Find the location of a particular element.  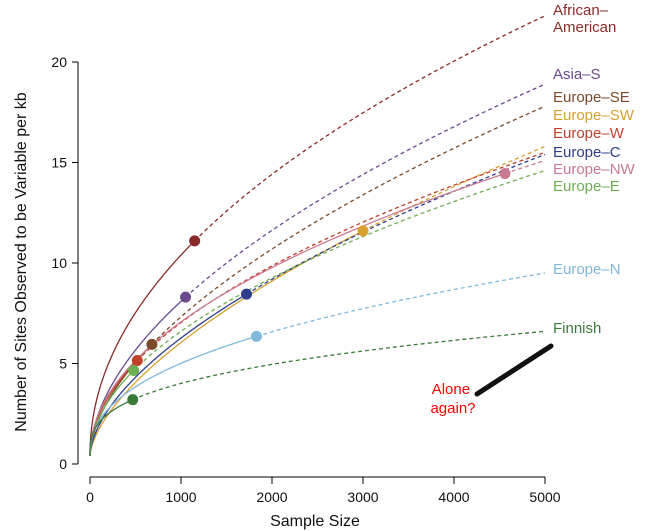

x-ticks: 0 1000 2000 3000 4000 5000 is located at coordinates (323, 491).